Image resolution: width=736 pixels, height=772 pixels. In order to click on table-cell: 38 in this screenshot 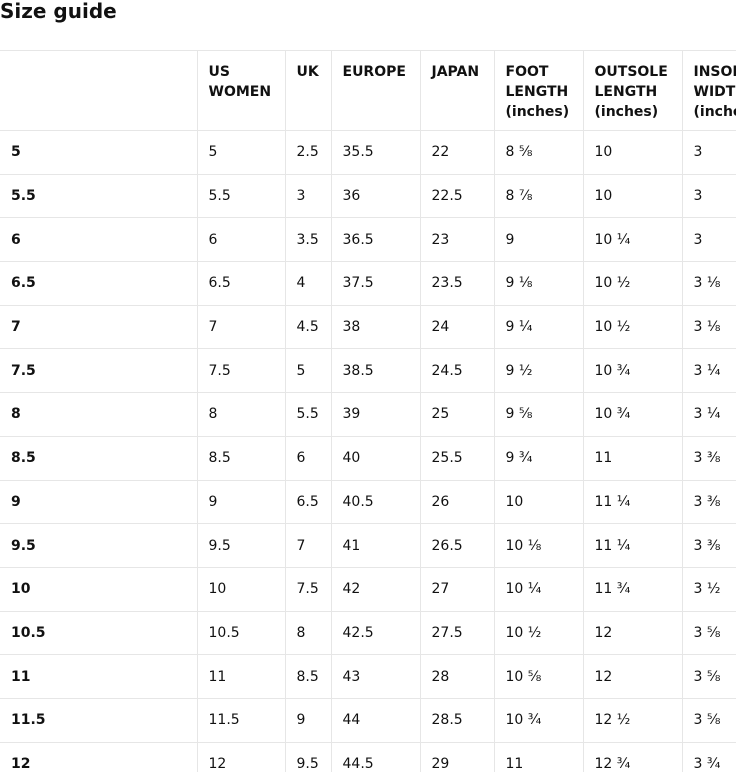, I will do `click(375, 327)`.